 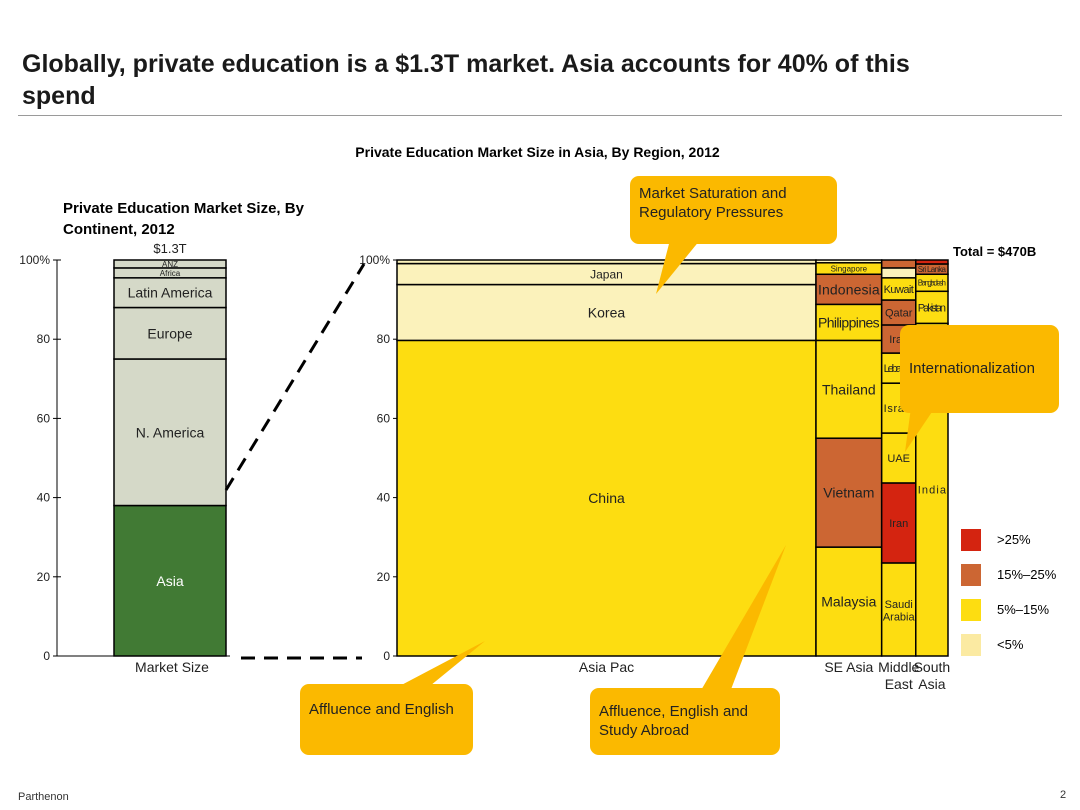 I want to click on segment-label-uae: UAE, so click(x=898, y=459).